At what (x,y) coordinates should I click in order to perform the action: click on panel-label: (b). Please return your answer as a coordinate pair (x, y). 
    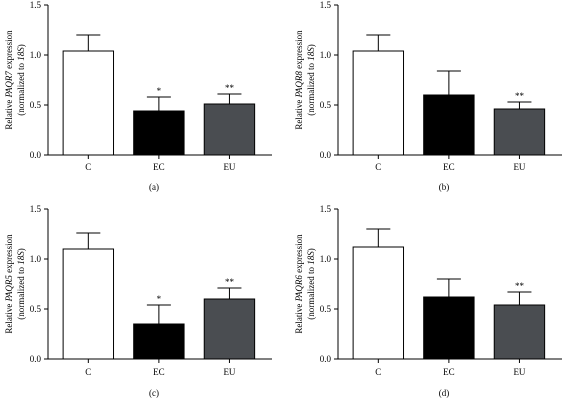
    Looking at the image, I should click on (444, 187).